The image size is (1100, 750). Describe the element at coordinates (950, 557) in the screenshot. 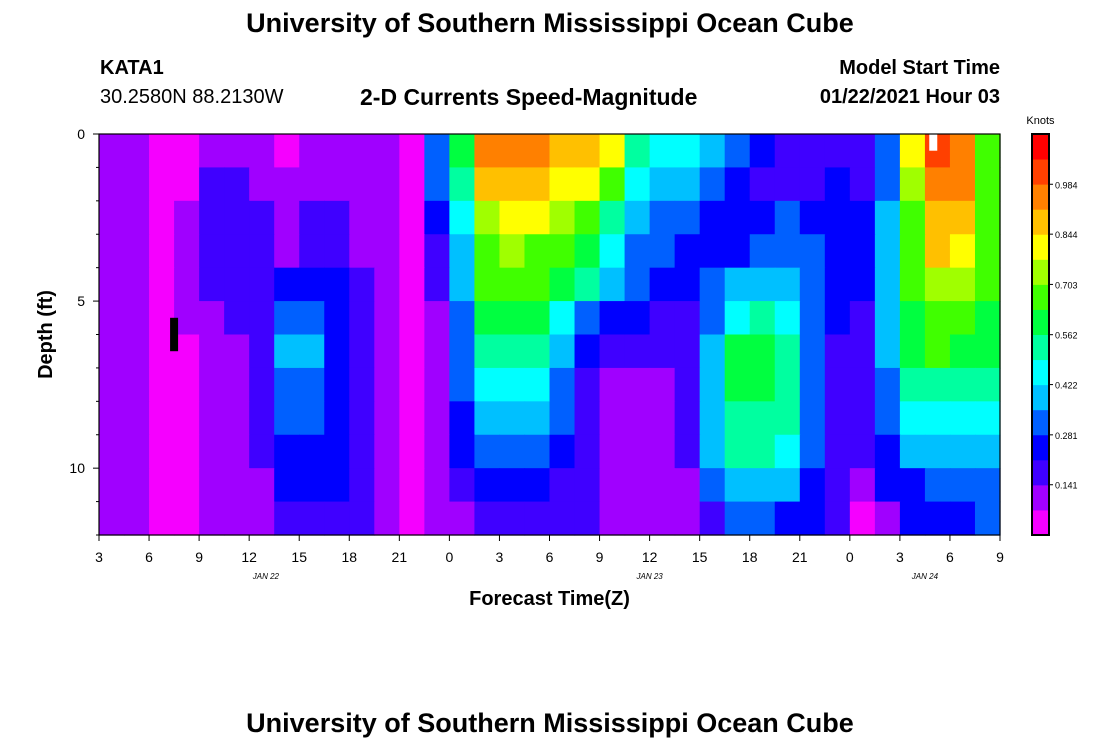

I see `x-tick-label: 6` at that location.